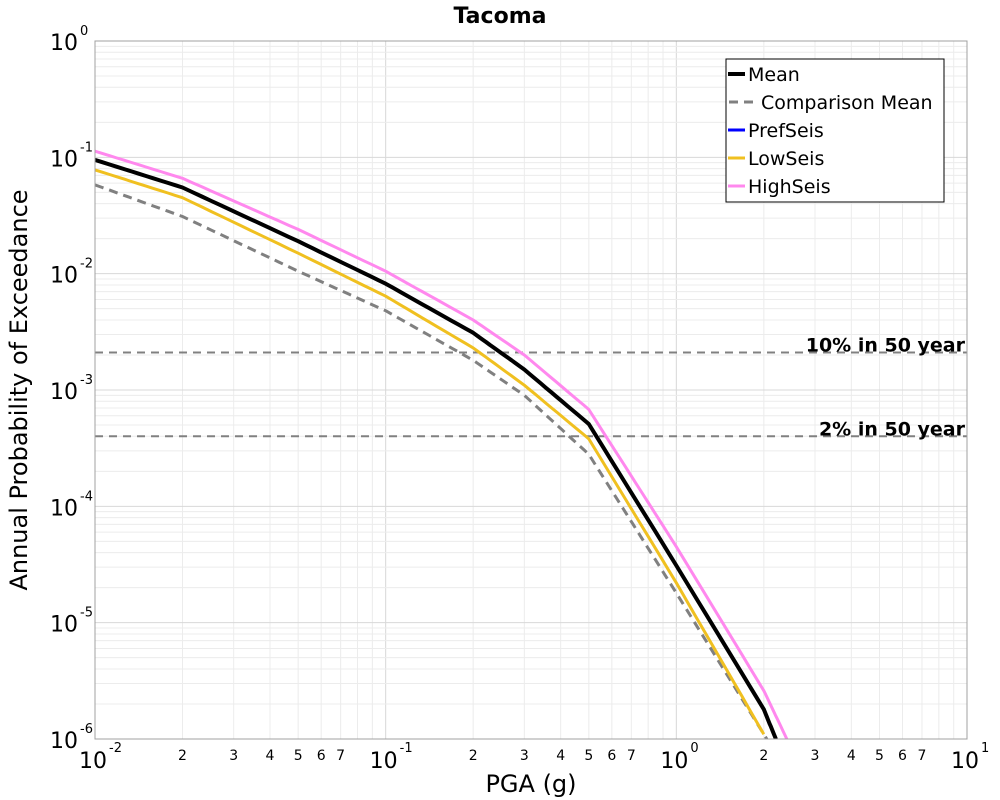 The width and height of the screenshot is (1000, 800). I want to click on legend-box, so click(835, 130).